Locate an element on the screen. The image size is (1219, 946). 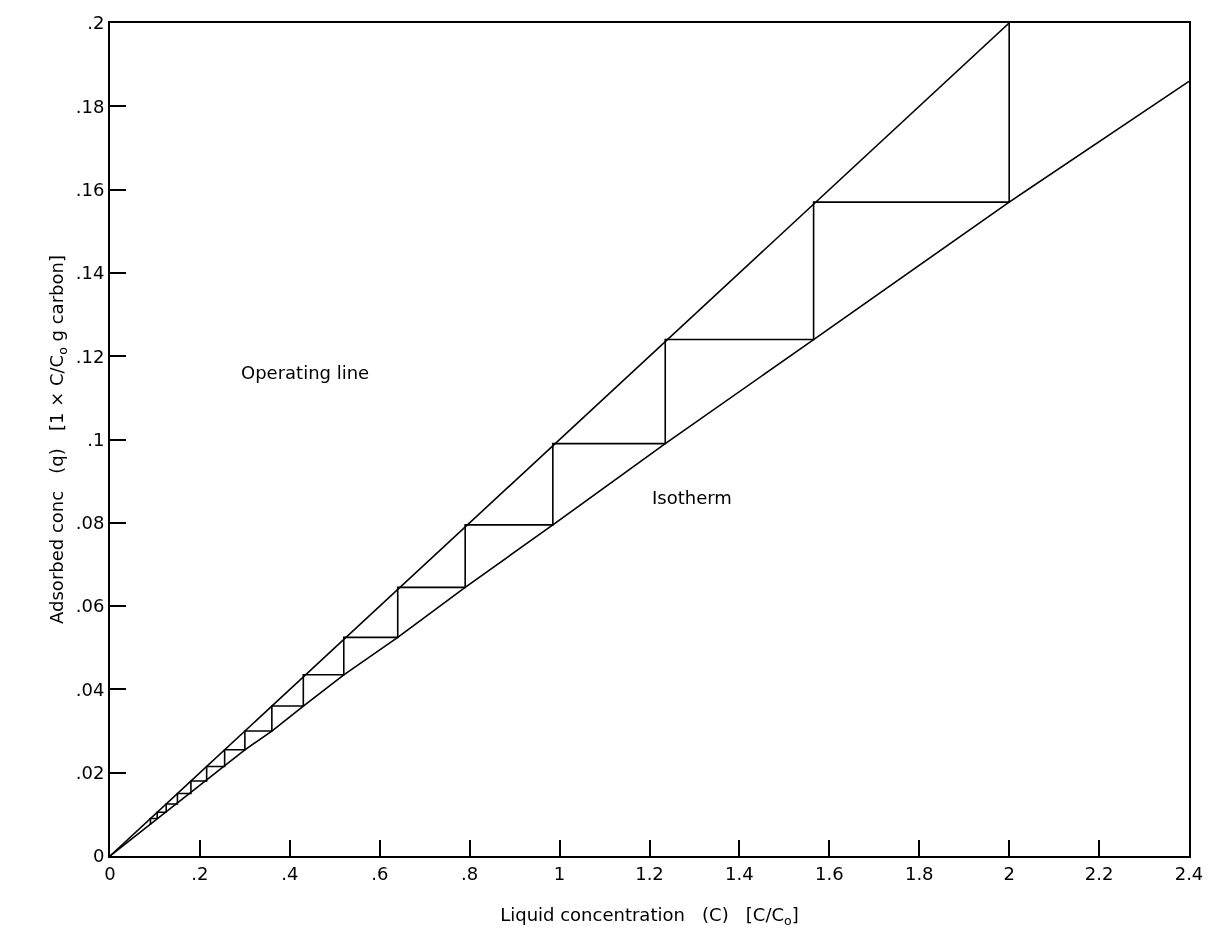
y-tick-label: .1 is located at coordinates (96, 439).